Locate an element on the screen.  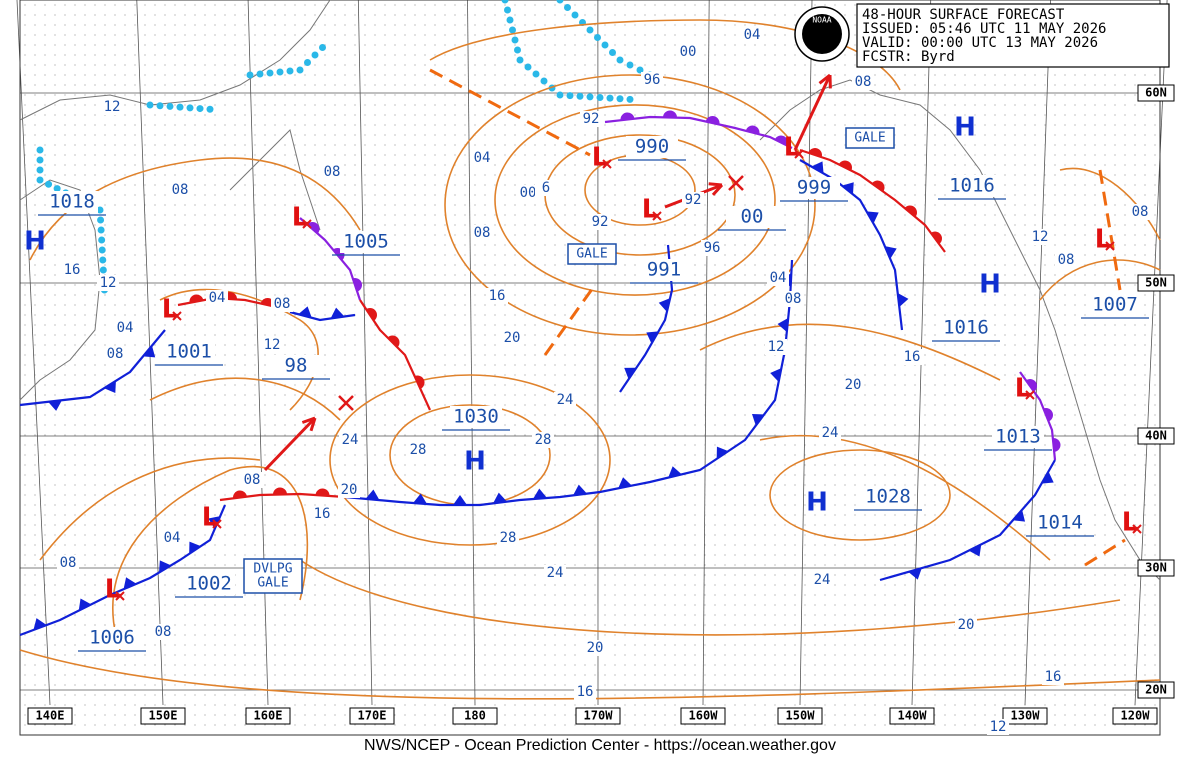
central-pressure: 00 is located at coordinates (752, 217).